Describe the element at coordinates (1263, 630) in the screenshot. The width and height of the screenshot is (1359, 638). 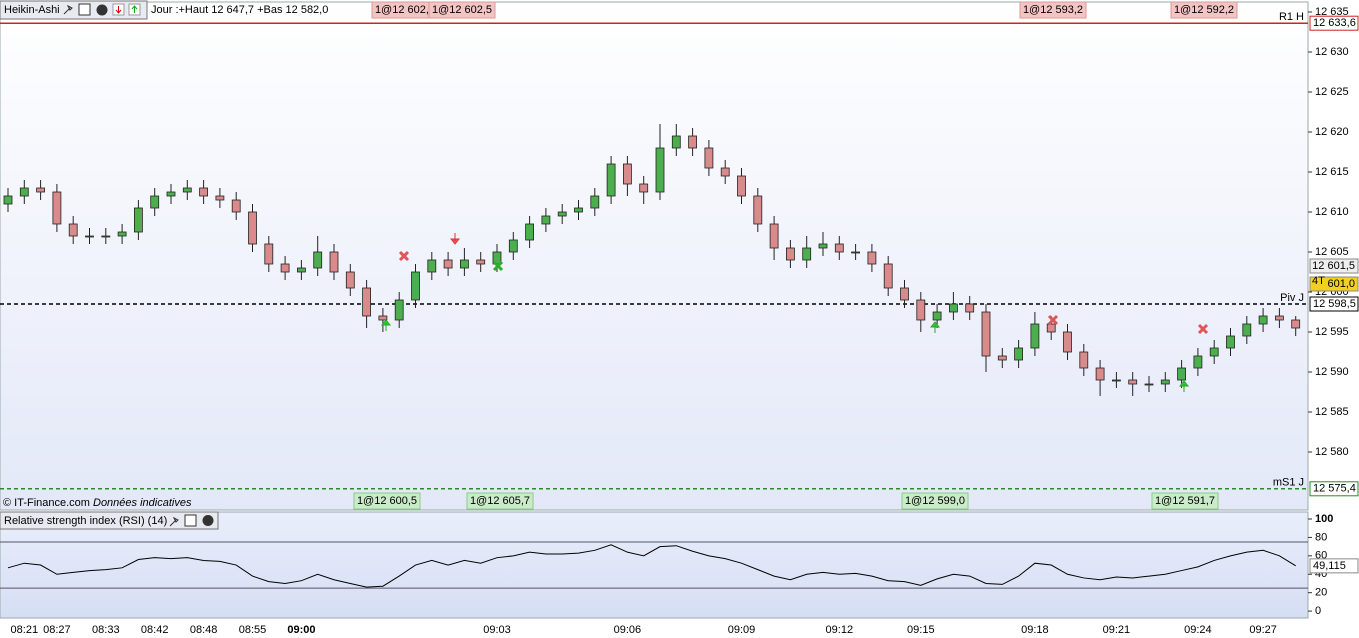
I see `x-tick-label: 09:27` at that location.